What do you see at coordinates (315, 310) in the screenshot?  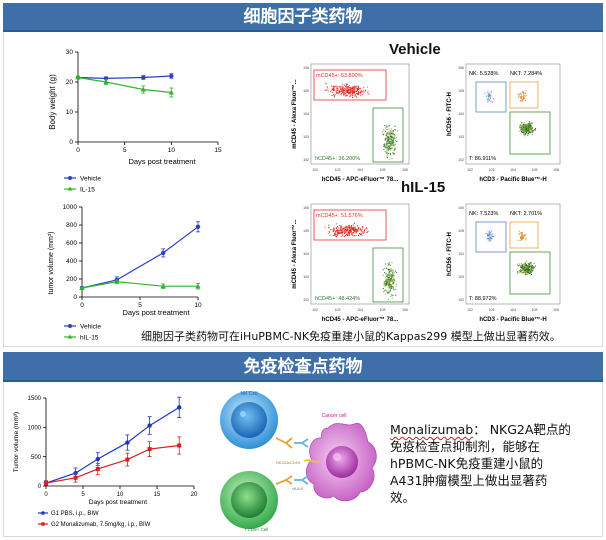 I see `flow-x-tick: 102` at bounding box center [315, 310].